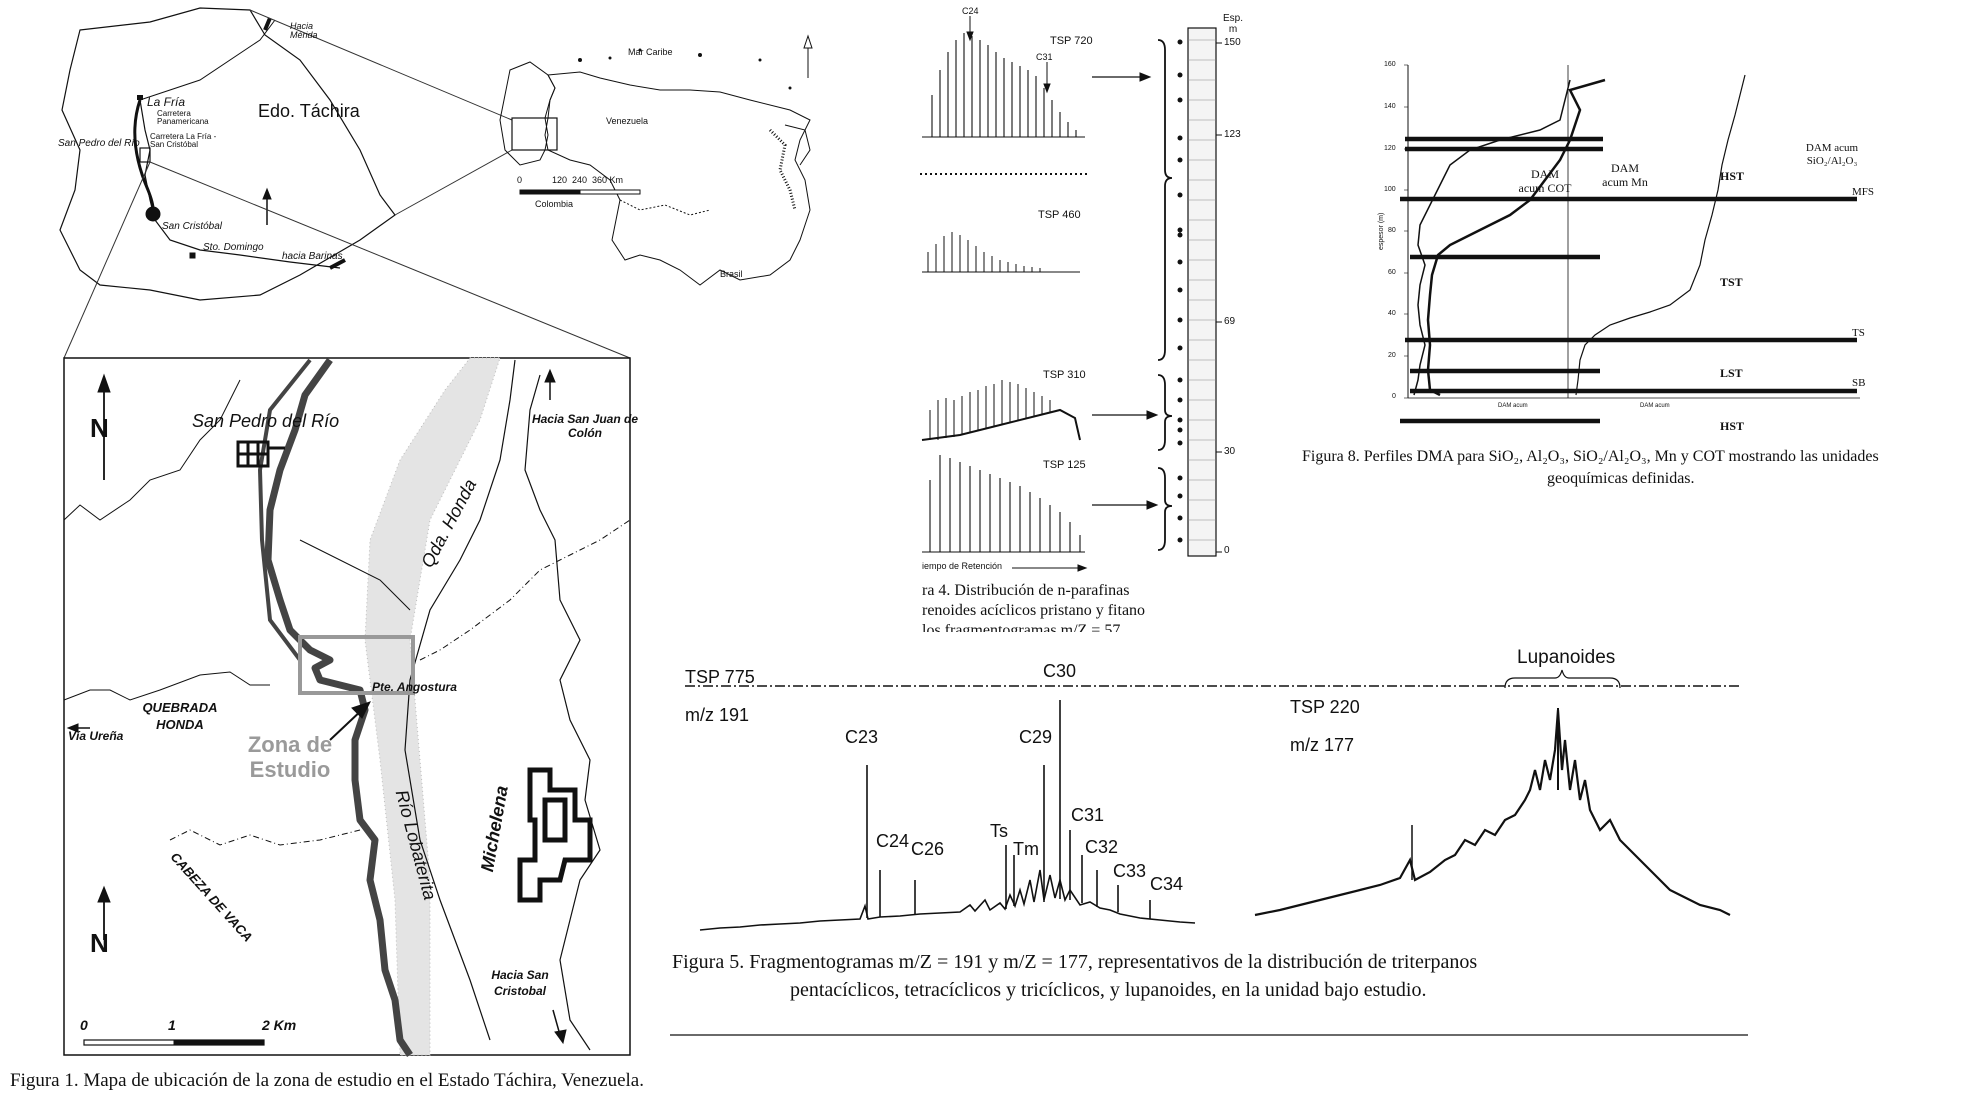 The height and width of the screenshot is (1110, 1972). I want to click on fig5-left-sample: TSP 775, so click(720, 677).